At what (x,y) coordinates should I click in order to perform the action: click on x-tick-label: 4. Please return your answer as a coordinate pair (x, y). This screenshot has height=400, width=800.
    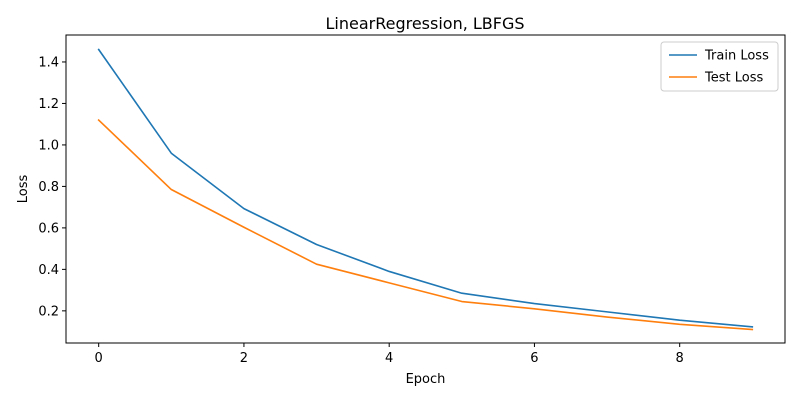
    Looking at the image, I should click on (389, 358).